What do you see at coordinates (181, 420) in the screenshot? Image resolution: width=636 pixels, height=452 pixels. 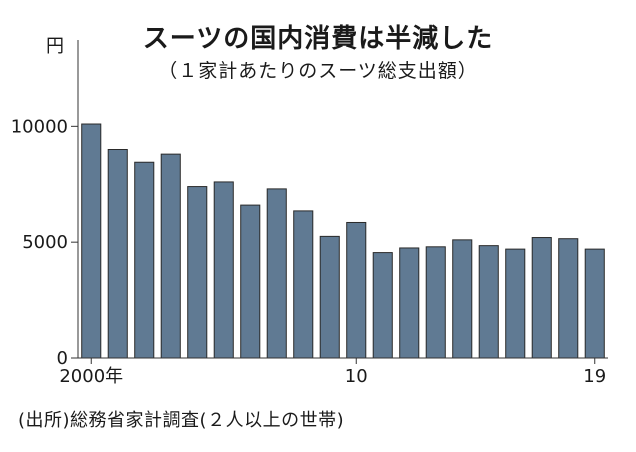 I see `source-note: (出所)総務省家計調査(２人以上の世帯)` at bounding box center [181, 420].